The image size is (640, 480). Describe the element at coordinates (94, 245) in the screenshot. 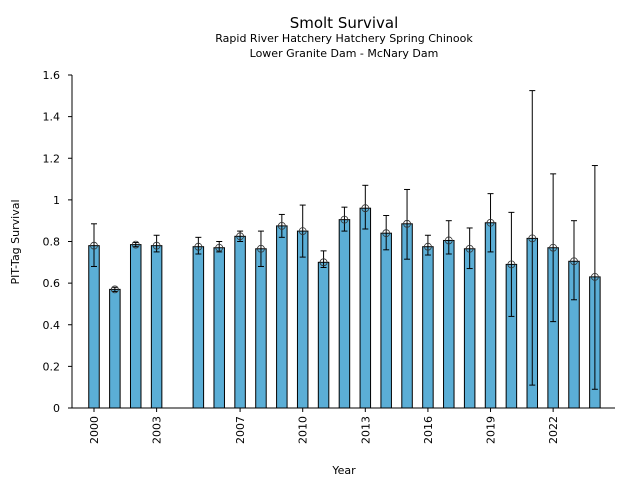

I see `point-marker-2000` at that location.